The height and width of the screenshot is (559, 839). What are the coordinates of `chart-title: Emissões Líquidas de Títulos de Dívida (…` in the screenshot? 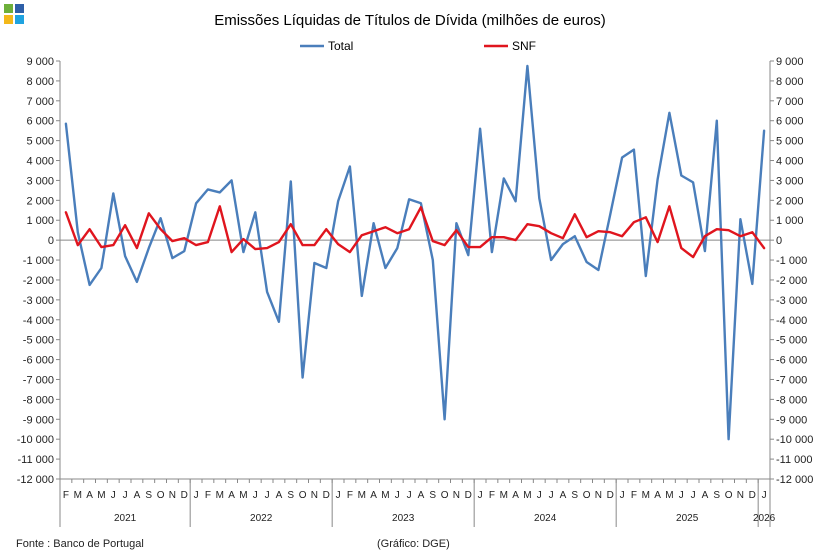 It's located at (410, 20).